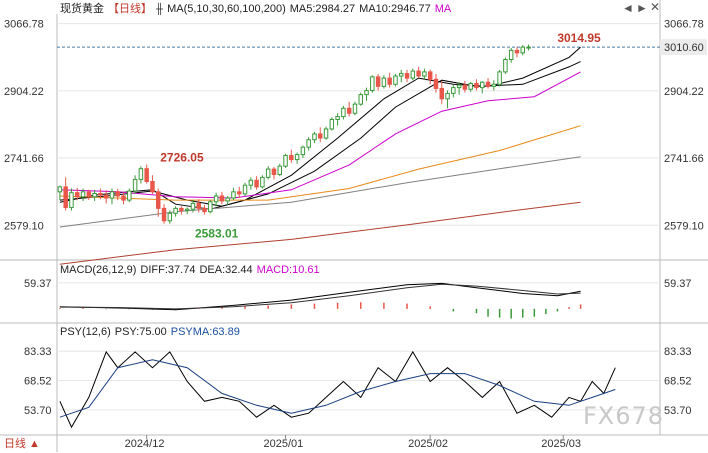  Describe the element at coordinates (678, 352) in the screenshot. I see `psy-y-tick-right: 83.33` at that location.